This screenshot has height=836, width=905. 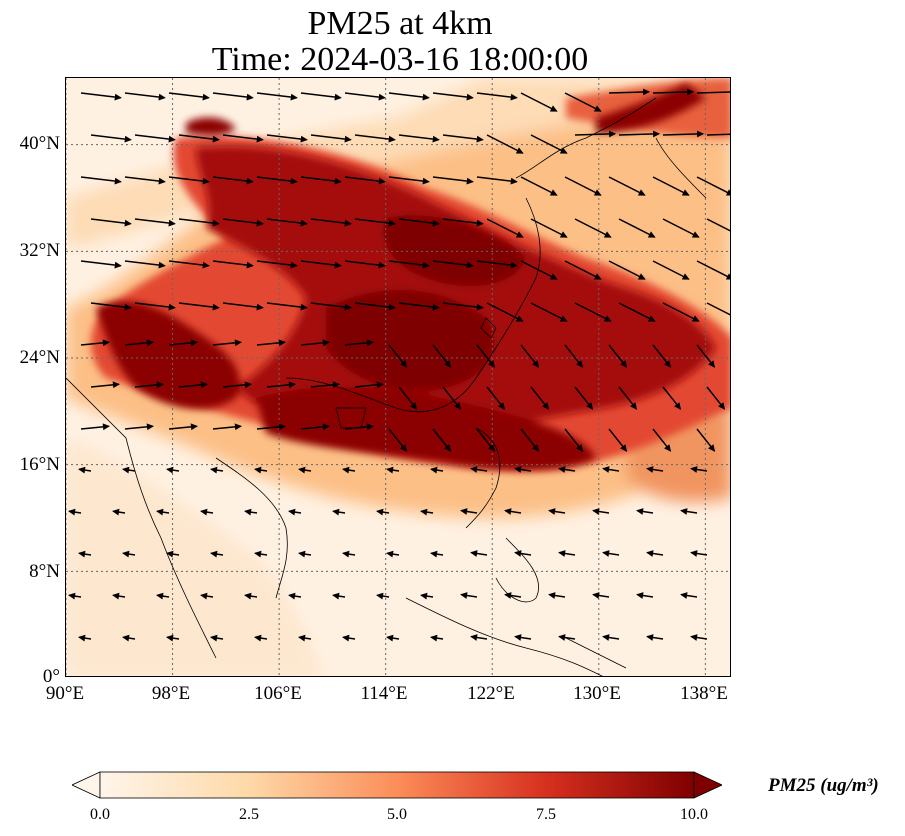 I want to click on colorbar-tick-2-5: 2.5, so click(x=249, y=814).